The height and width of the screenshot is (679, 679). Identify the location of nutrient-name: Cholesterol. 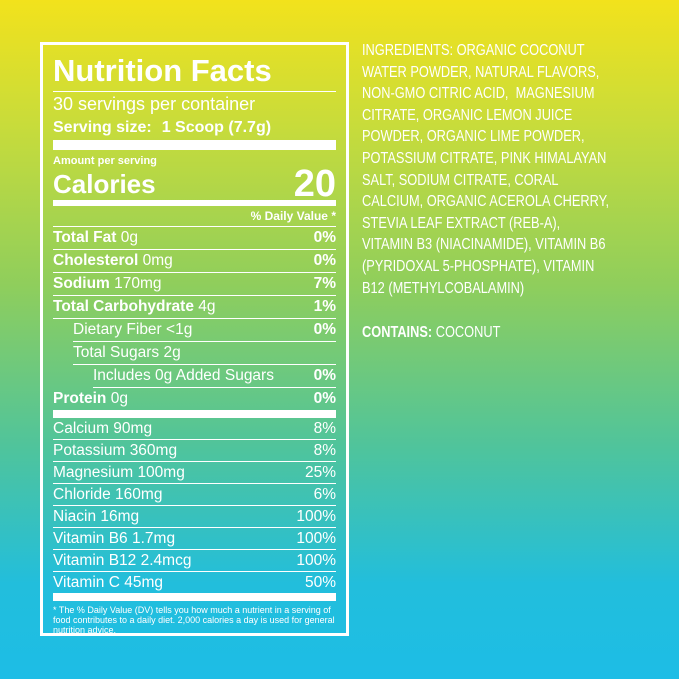
(96, 260).